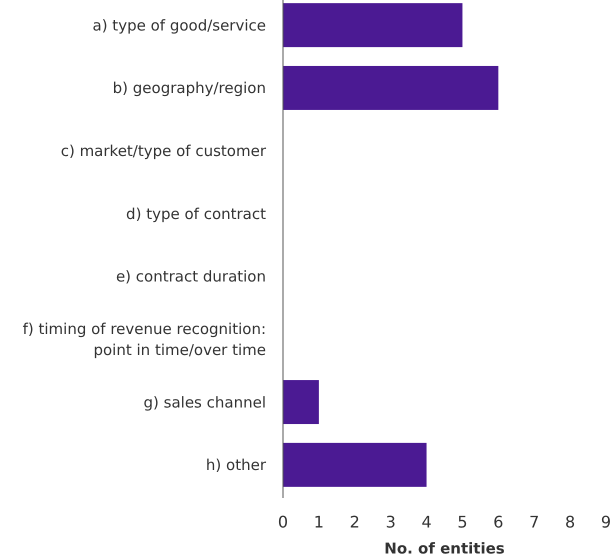  I want to click on y-tick-label: b) geography/region, so click(189, 88).